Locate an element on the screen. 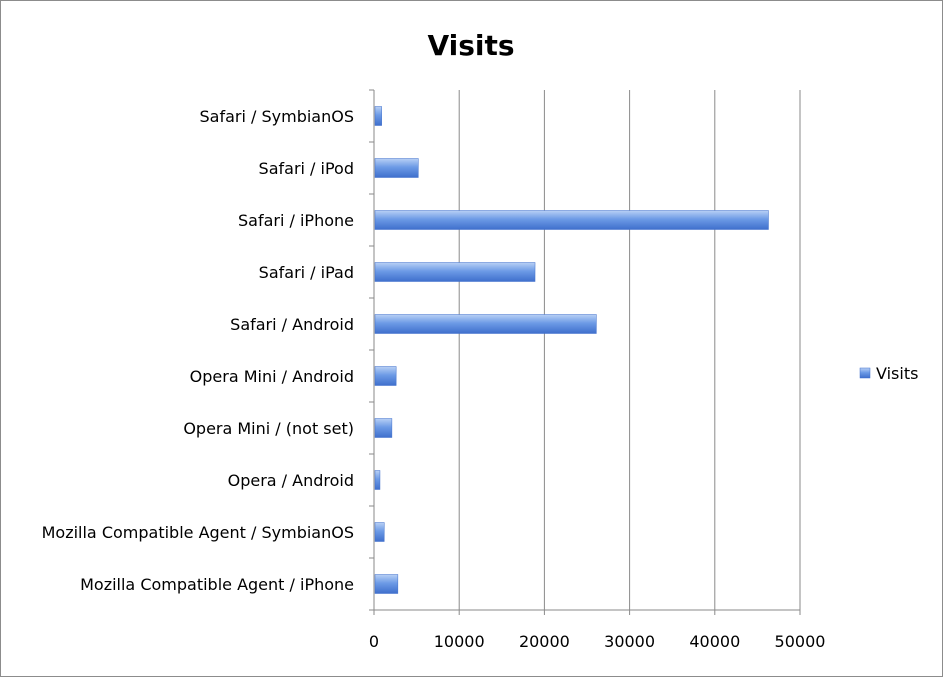 The width and height of the screenshot is (943, 677). legend: Visits is located at coordinates (888, 373).